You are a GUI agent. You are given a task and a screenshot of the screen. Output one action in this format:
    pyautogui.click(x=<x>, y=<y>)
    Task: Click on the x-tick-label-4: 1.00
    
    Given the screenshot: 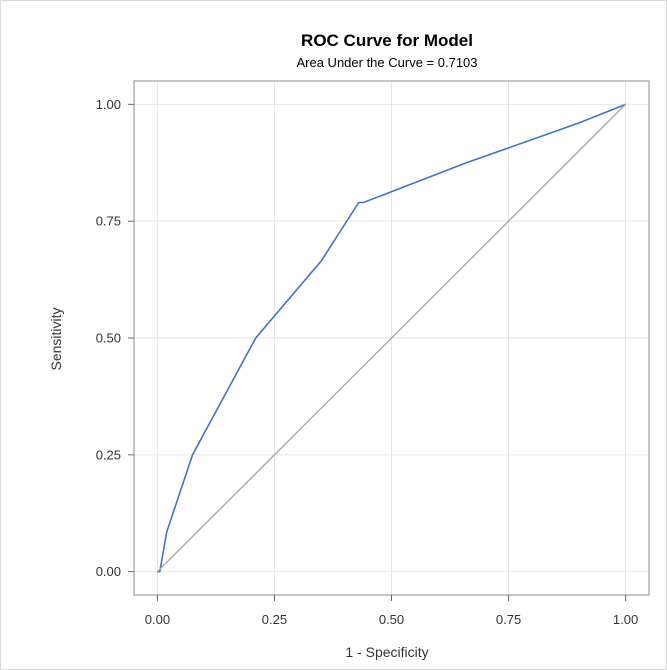 What is the action you would take?
    pyautogui.click(x=625, y=619)
    